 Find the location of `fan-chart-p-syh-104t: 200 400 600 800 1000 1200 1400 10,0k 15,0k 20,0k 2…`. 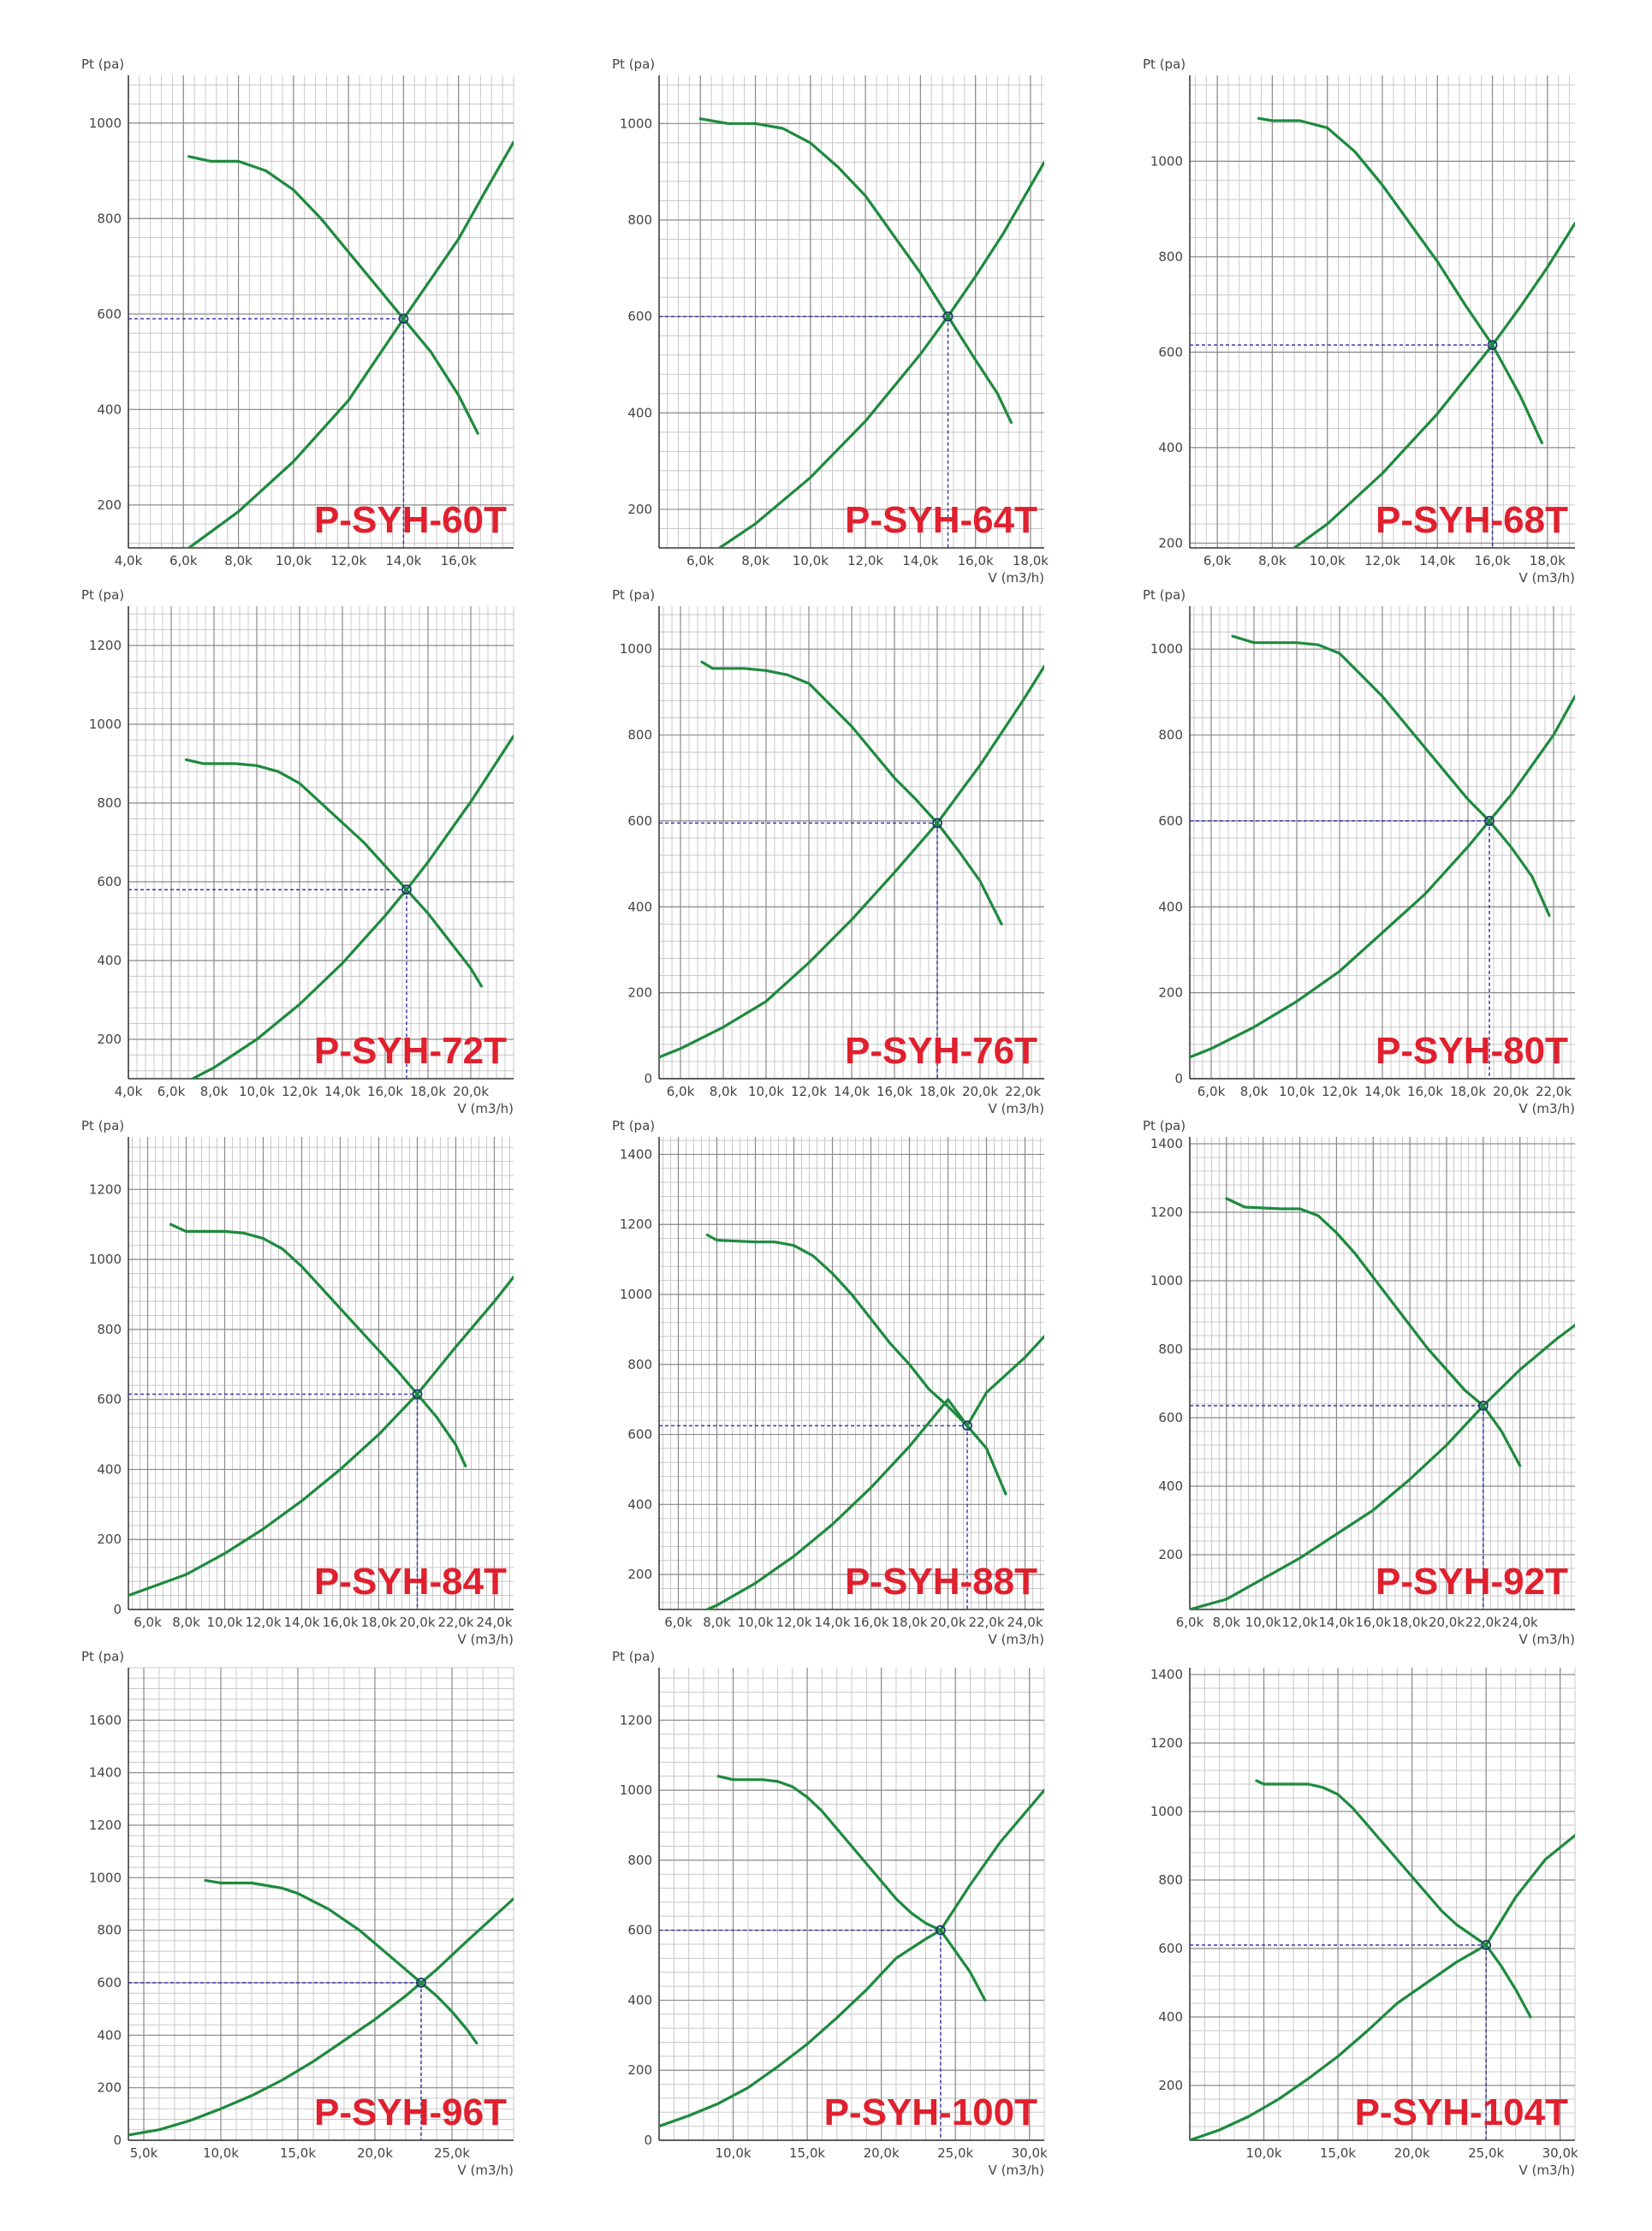

fan-chart-p-syh-104t: 200 400 600 800 1000 1200 1400 10,0k 15,0k 20,0k 2… is located at coordinates (1326, 1911).